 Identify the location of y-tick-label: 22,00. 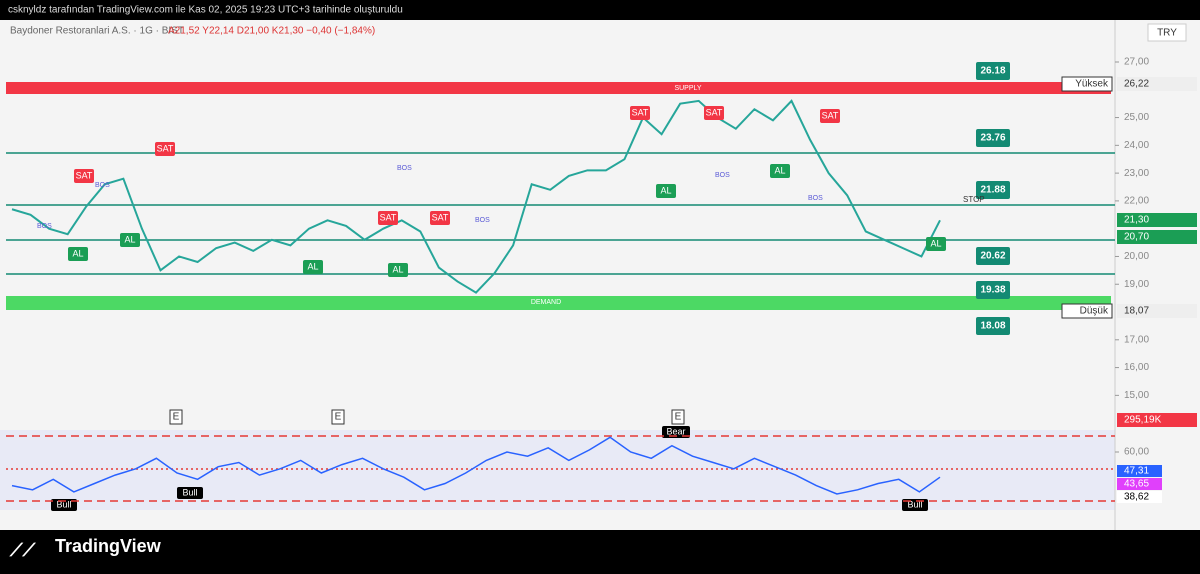
(1136, 201).